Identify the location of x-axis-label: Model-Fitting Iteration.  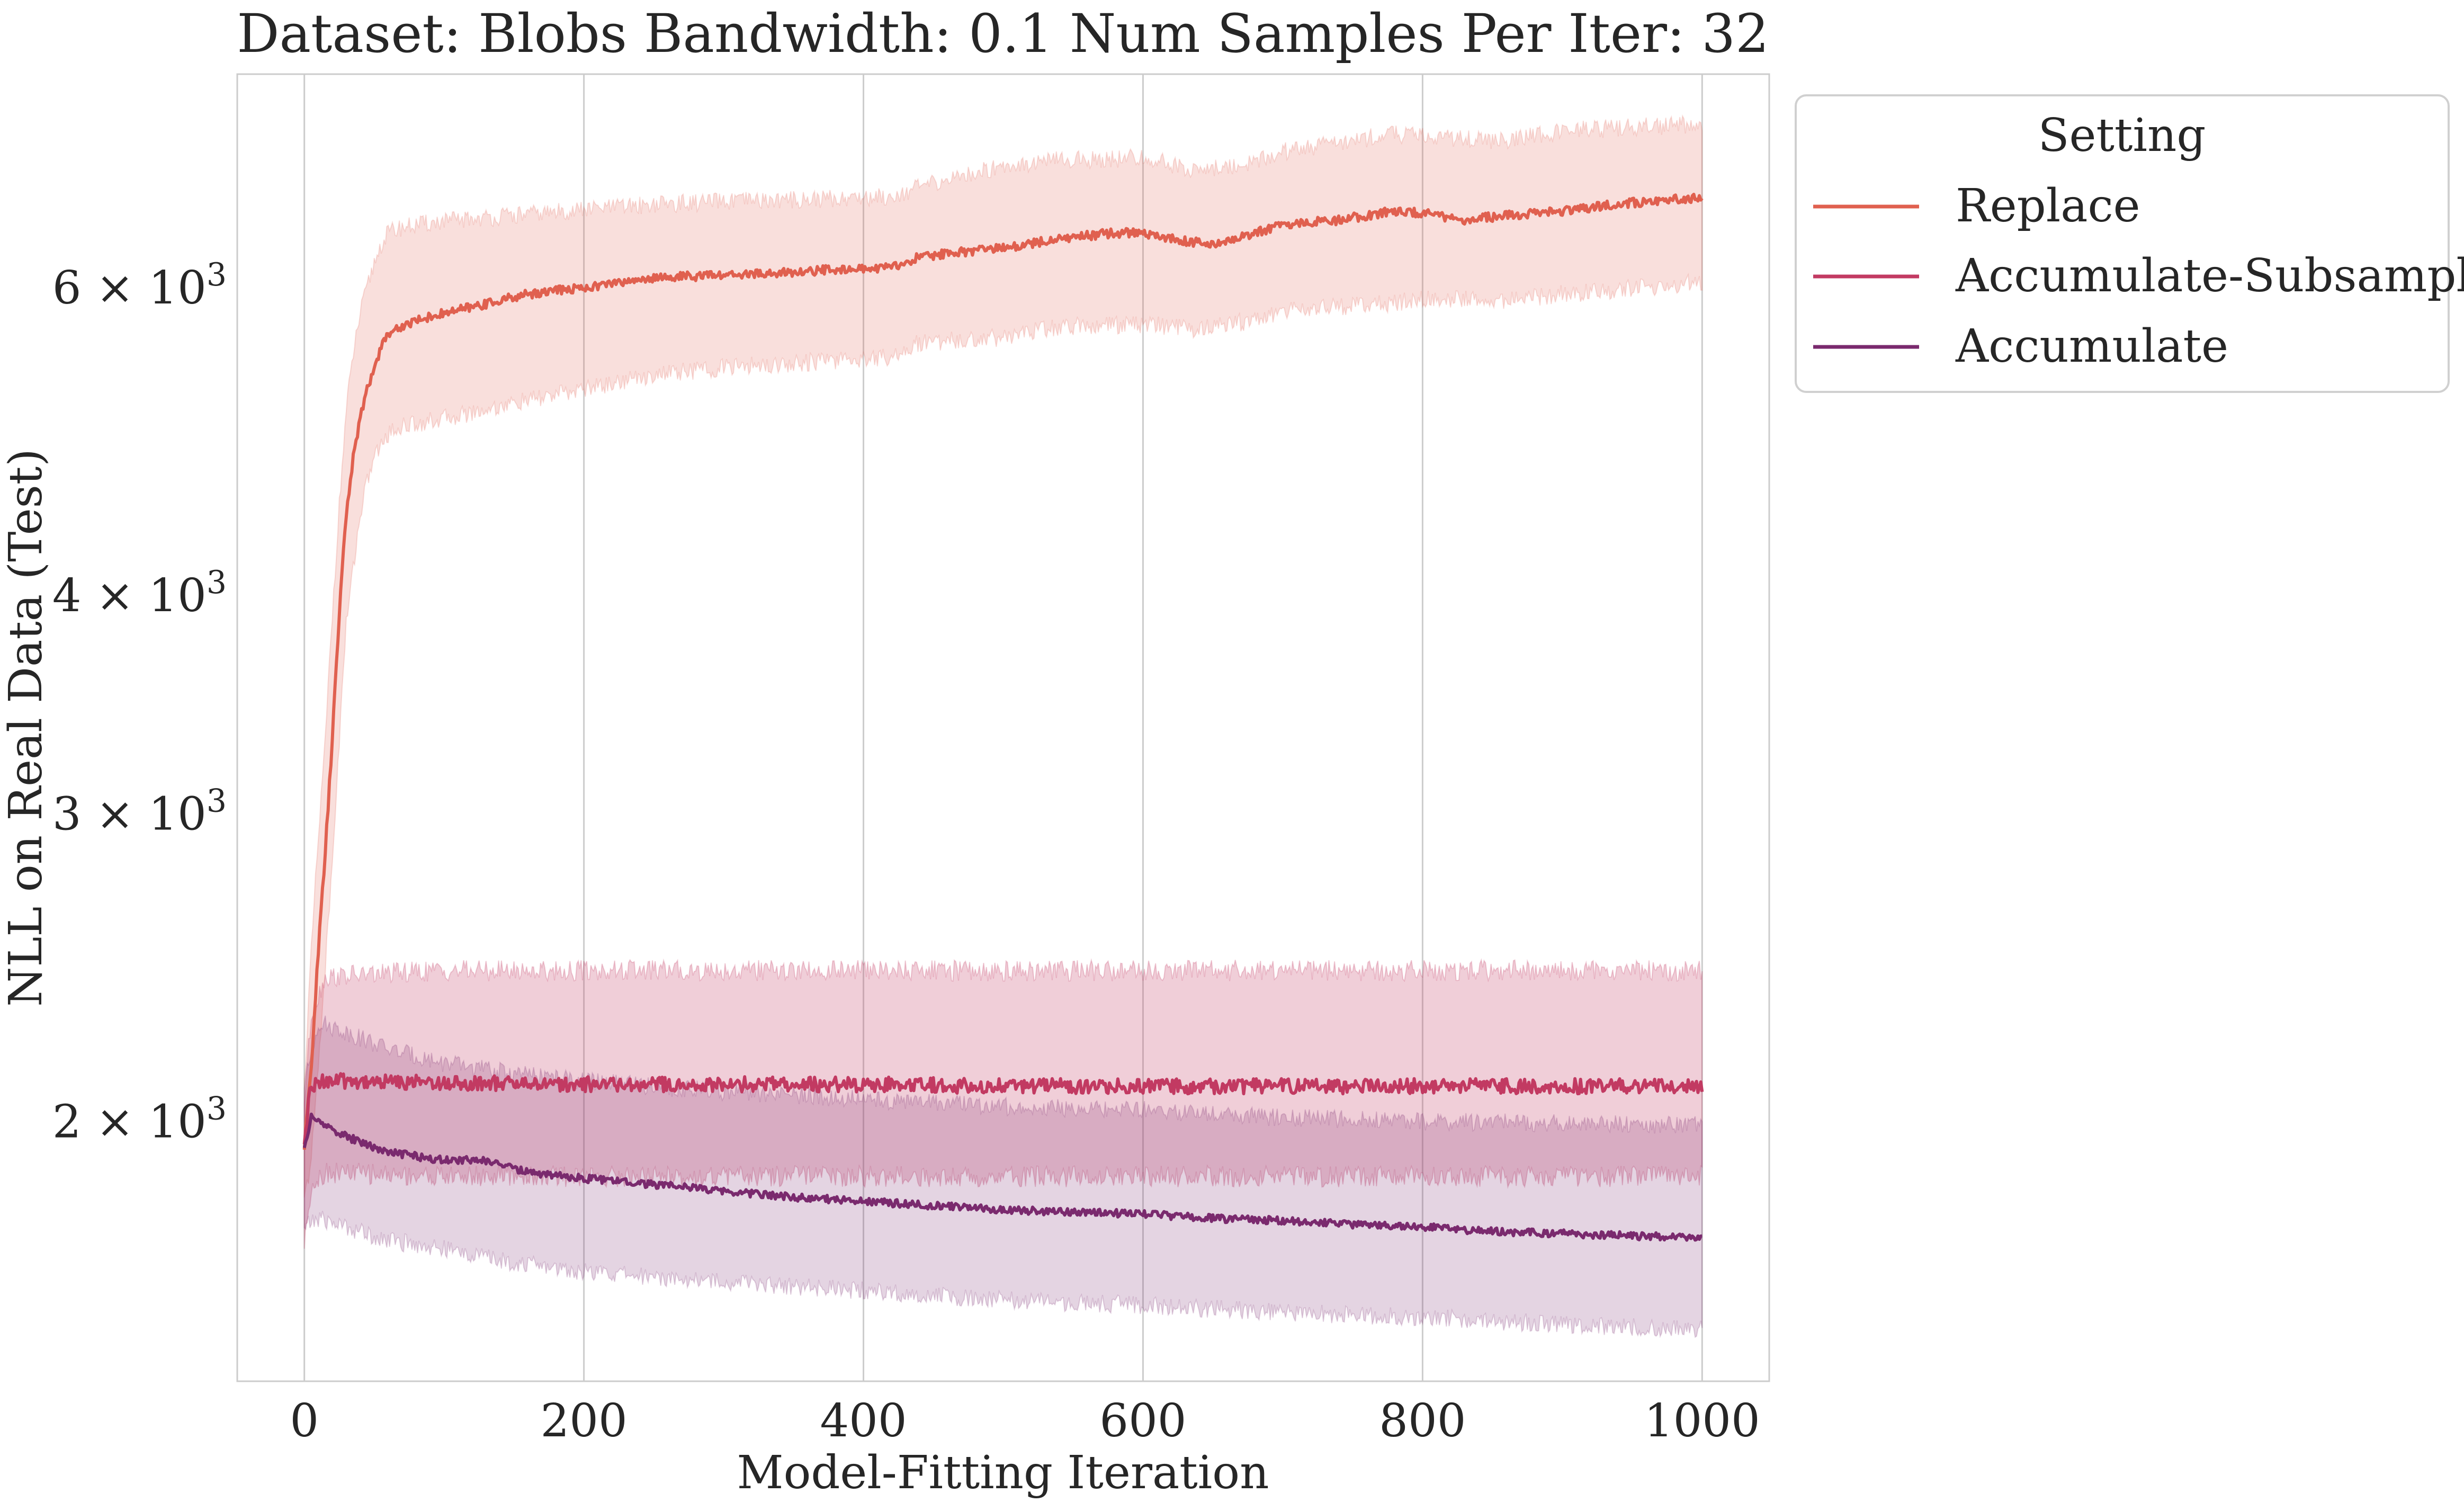
(1003, 1472).